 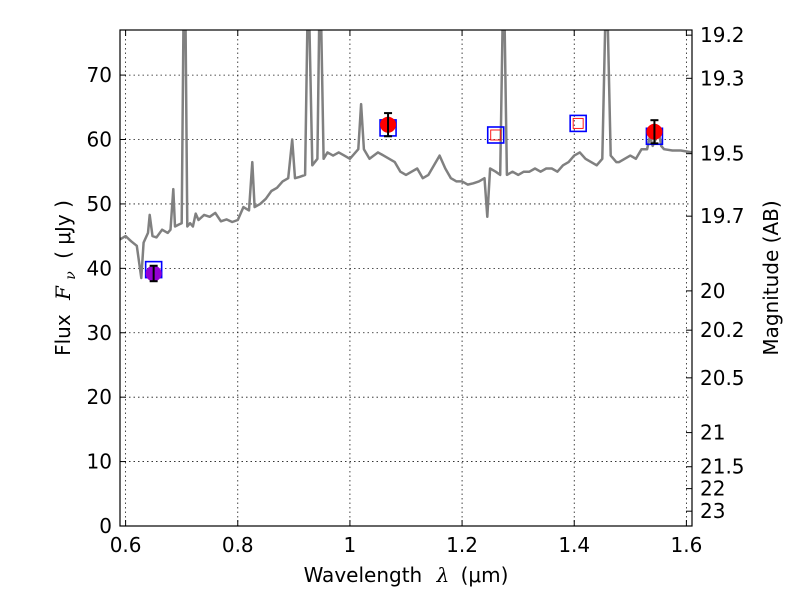 What do you see at coordinates (99, 268) in the screenshot?
I see `y-tick-label: 40` at bounding box center [99, 268].